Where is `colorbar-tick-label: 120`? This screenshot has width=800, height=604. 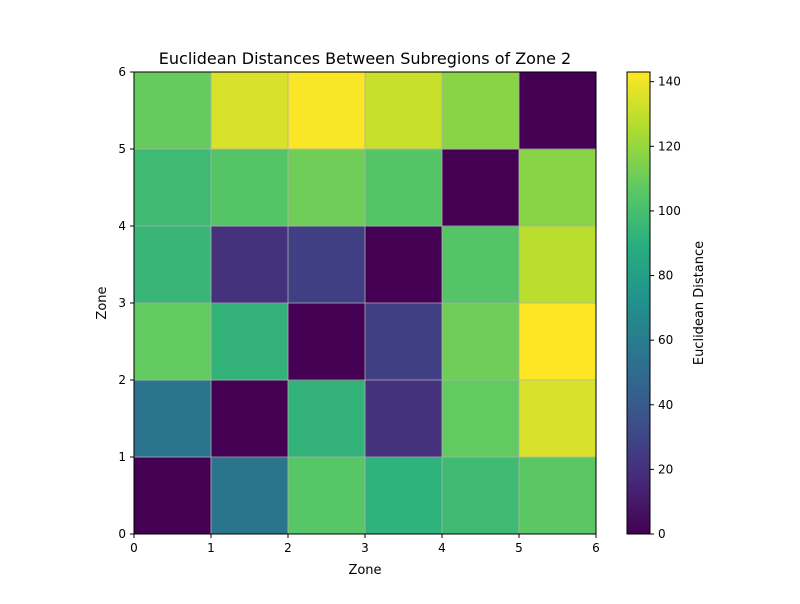
colorbar-tick-label: 120 is located at coordinates (669, 146).